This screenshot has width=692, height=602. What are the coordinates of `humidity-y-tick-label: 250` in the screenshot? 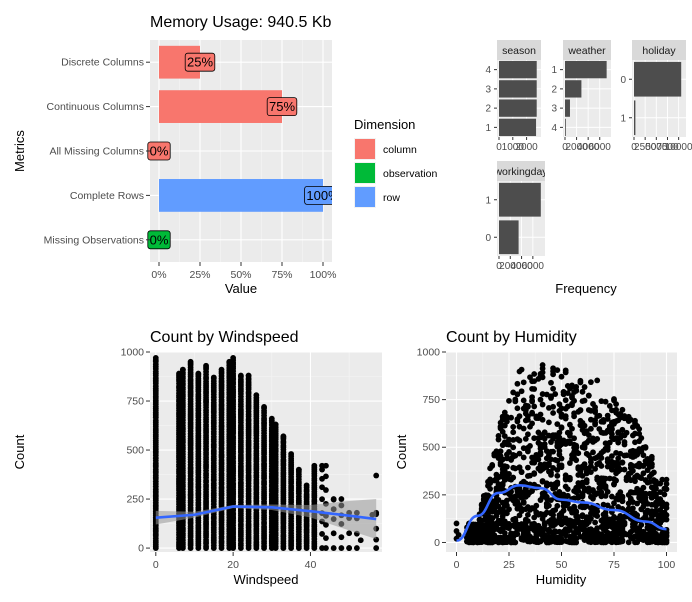 It's located at (431, 495).